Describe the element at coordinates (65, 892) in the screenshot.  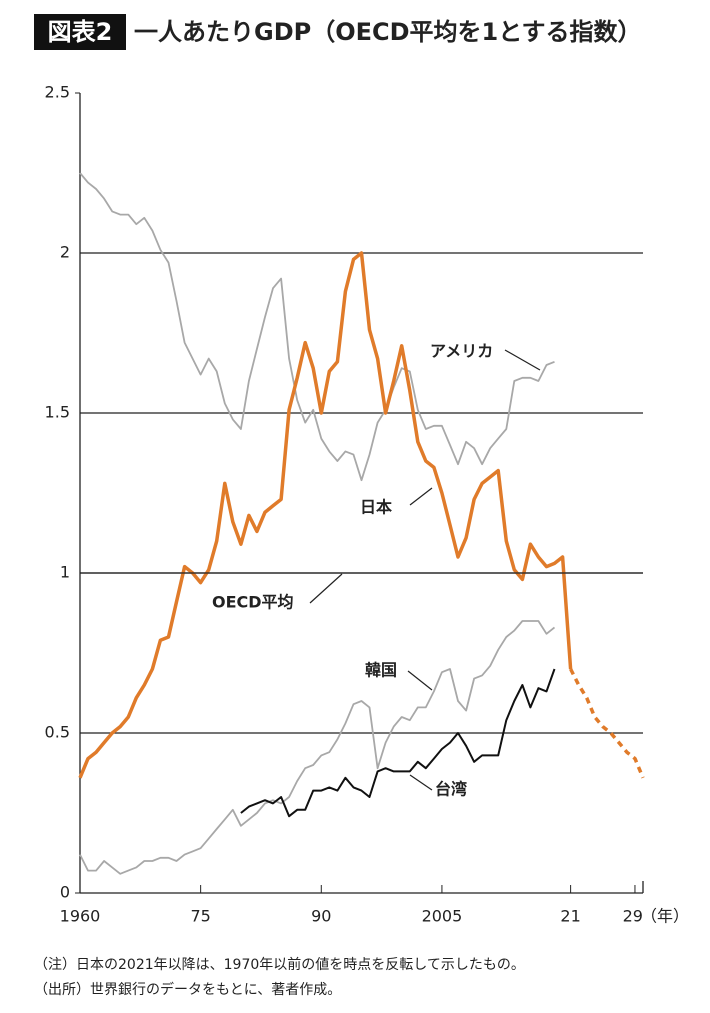
I see `y-tick-label: 0` at that location.